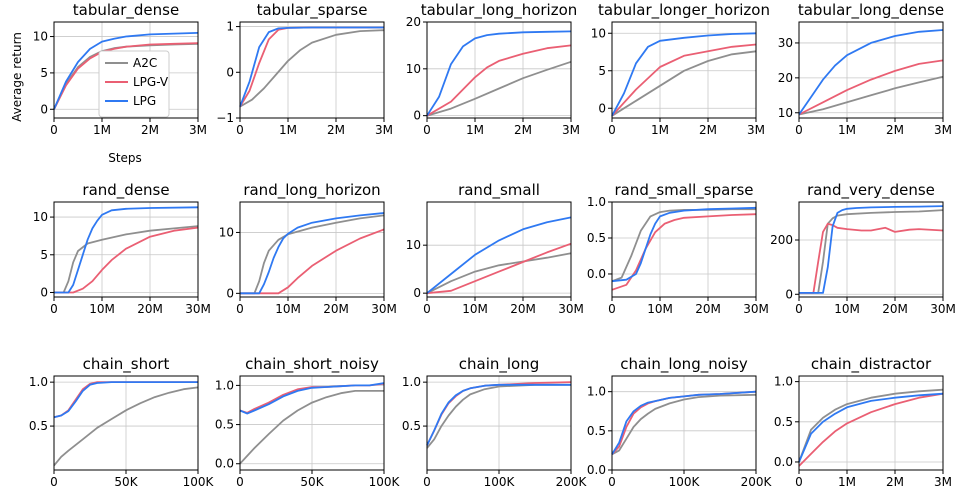  What do you see at coordinates (312, 364) in the screenshot?
I see `chart-title: chain_short_noisy` at bounding box center [312, 364].